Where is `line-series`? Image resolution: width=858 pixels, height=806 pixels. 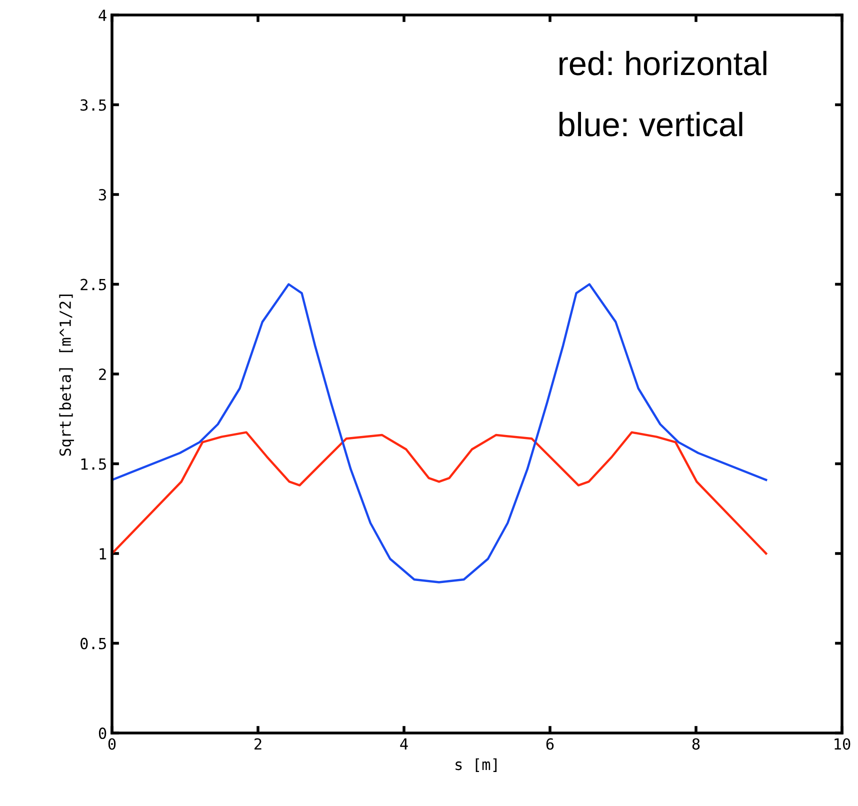 line-series is located at coordinates (440, 493).